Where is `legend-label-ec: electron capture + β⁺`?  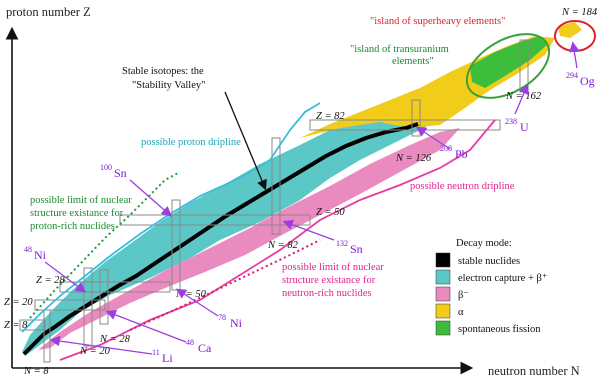
legend-label-ec: electron capture + β⁺ is located at coordinates (502, 278).